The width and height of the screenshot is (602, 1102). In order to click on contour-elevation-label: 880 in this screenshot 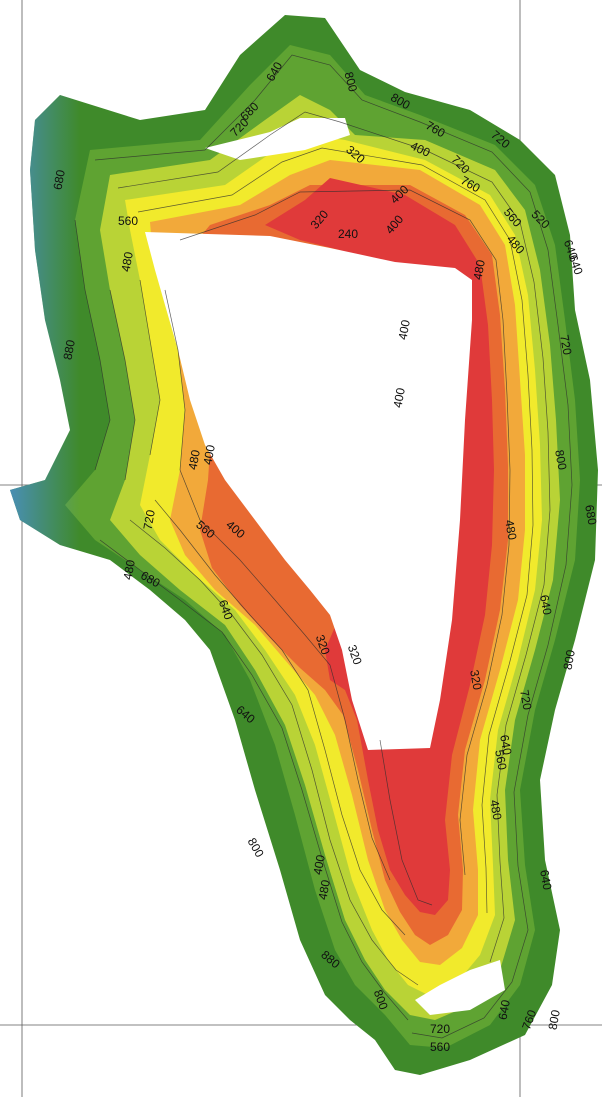, I will do `click(69, 349)`.